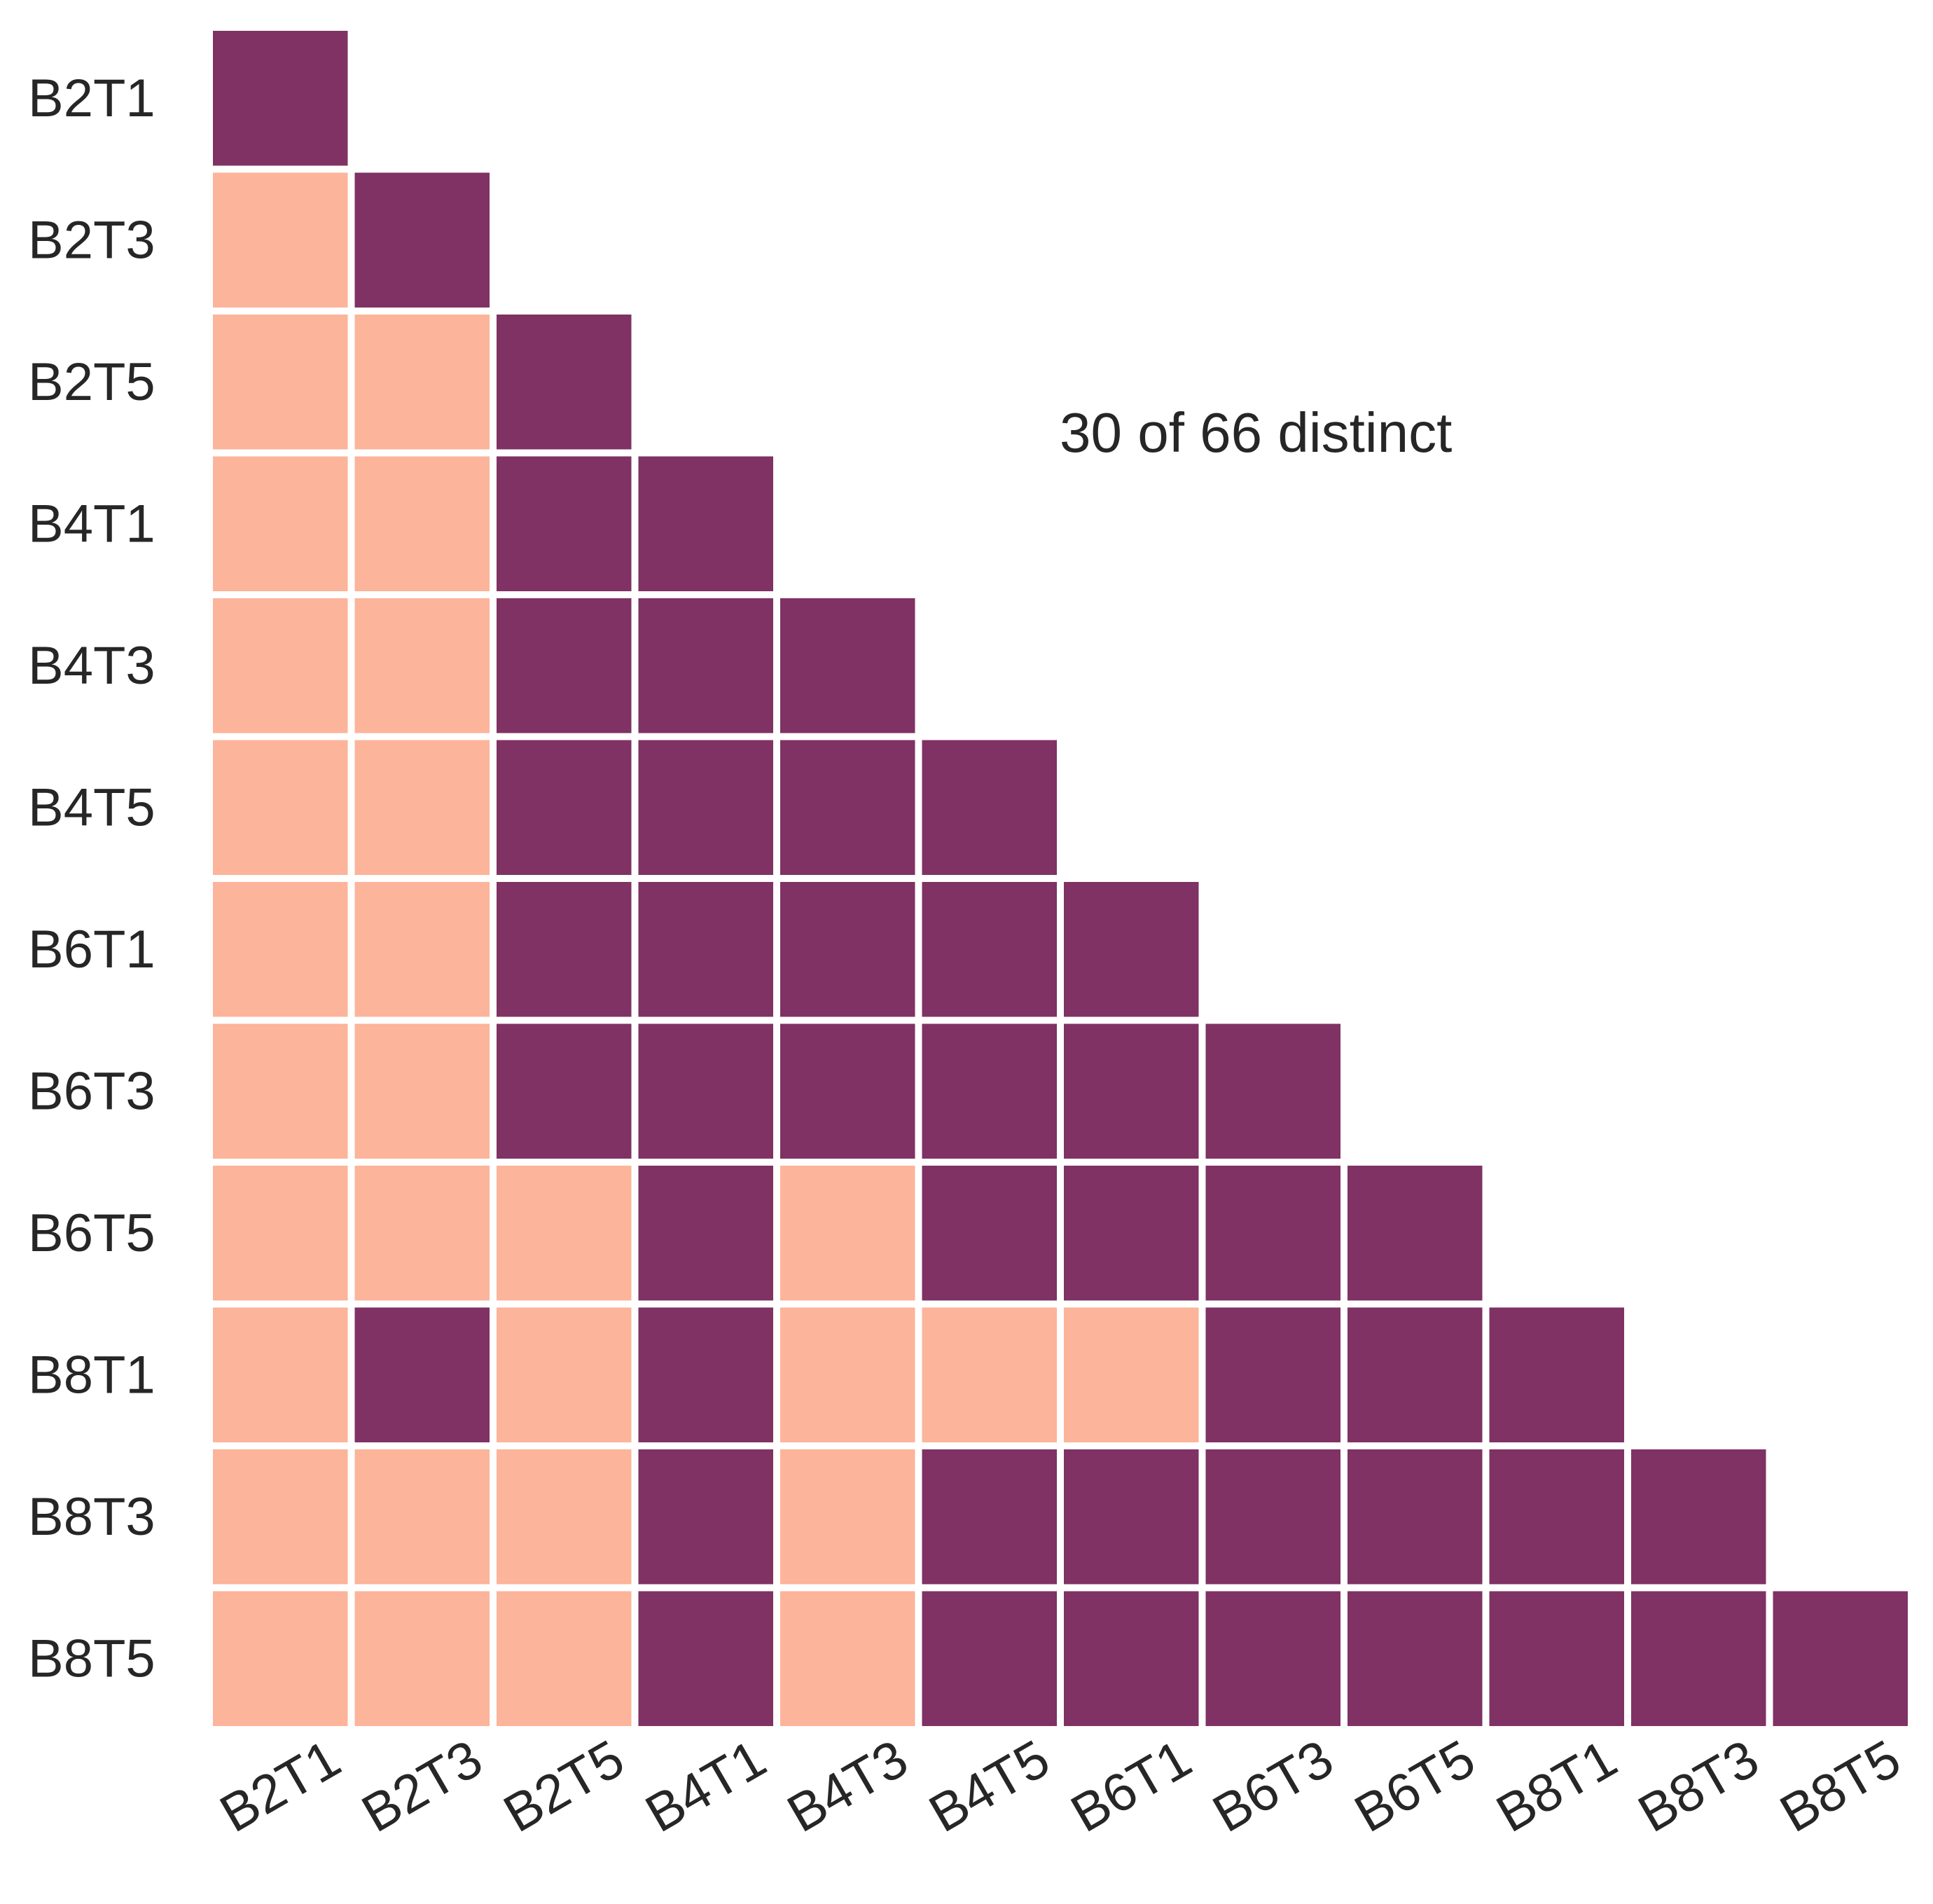  Describe the element at coordinates (280, 98) in the screenshot. I see `heatmap-cell-b2t1-b2t1` at that location.